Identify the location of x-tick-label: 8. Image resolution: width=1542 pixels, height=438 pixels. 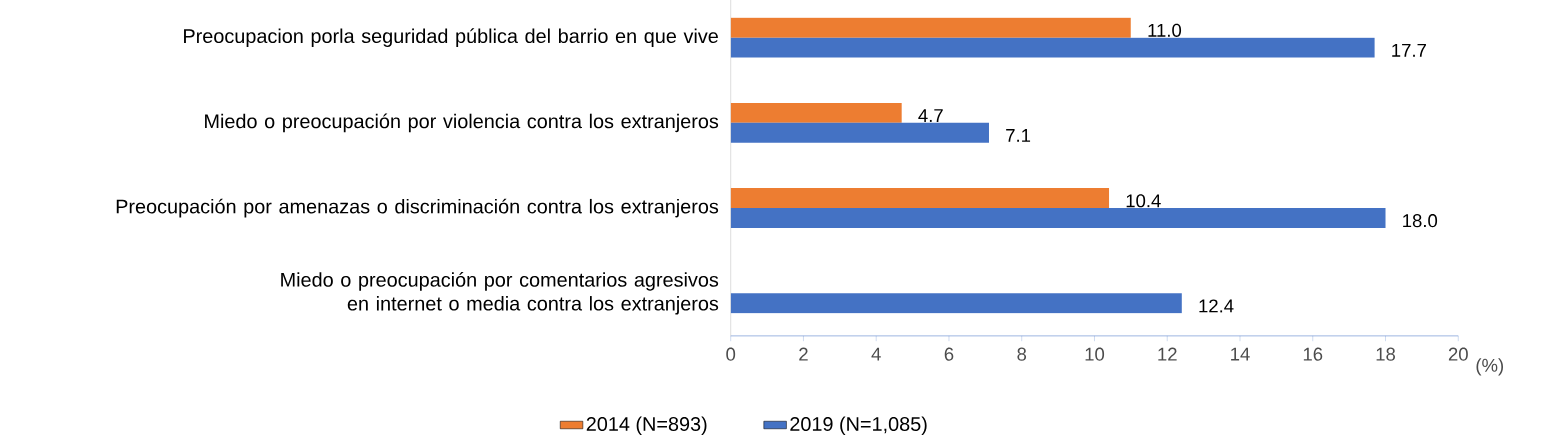
(1022, 354).